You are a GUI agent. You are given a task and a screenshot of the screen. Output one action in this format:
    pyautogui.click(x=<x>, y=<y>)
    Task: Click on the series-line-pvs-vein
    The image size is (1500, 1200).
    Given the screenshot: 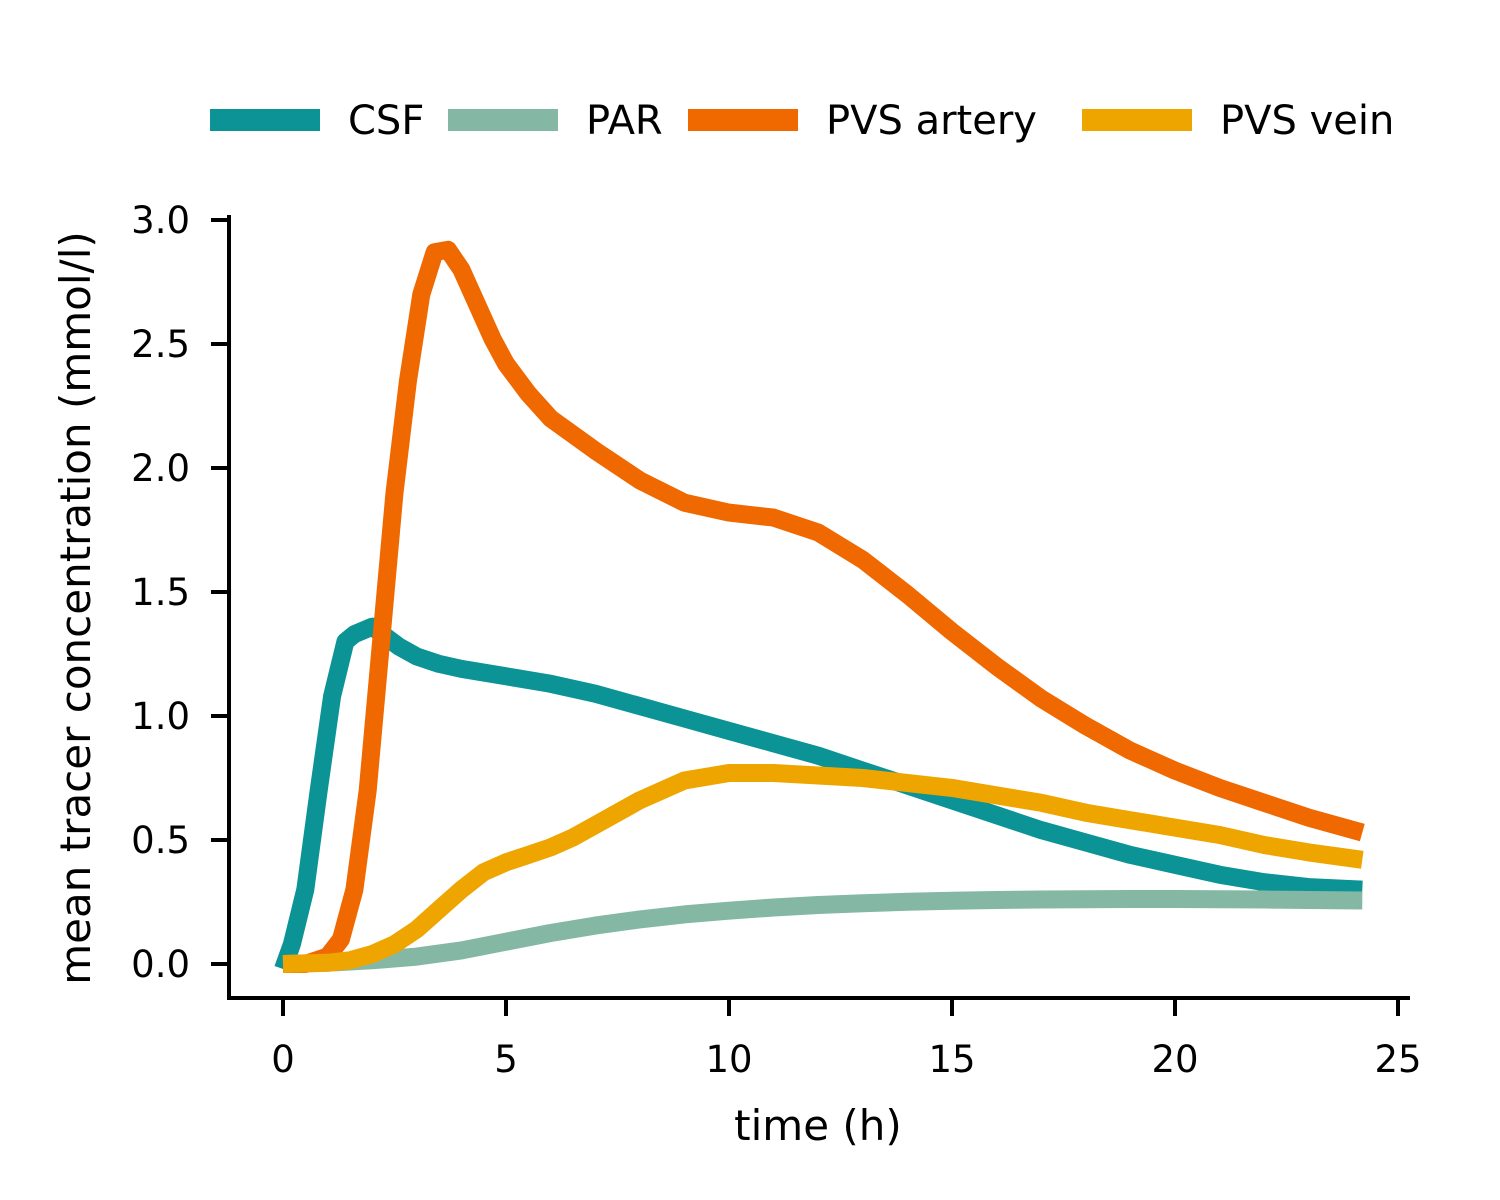 What is the action you would take?
    pyautogui.click(x=823, y=868)
    